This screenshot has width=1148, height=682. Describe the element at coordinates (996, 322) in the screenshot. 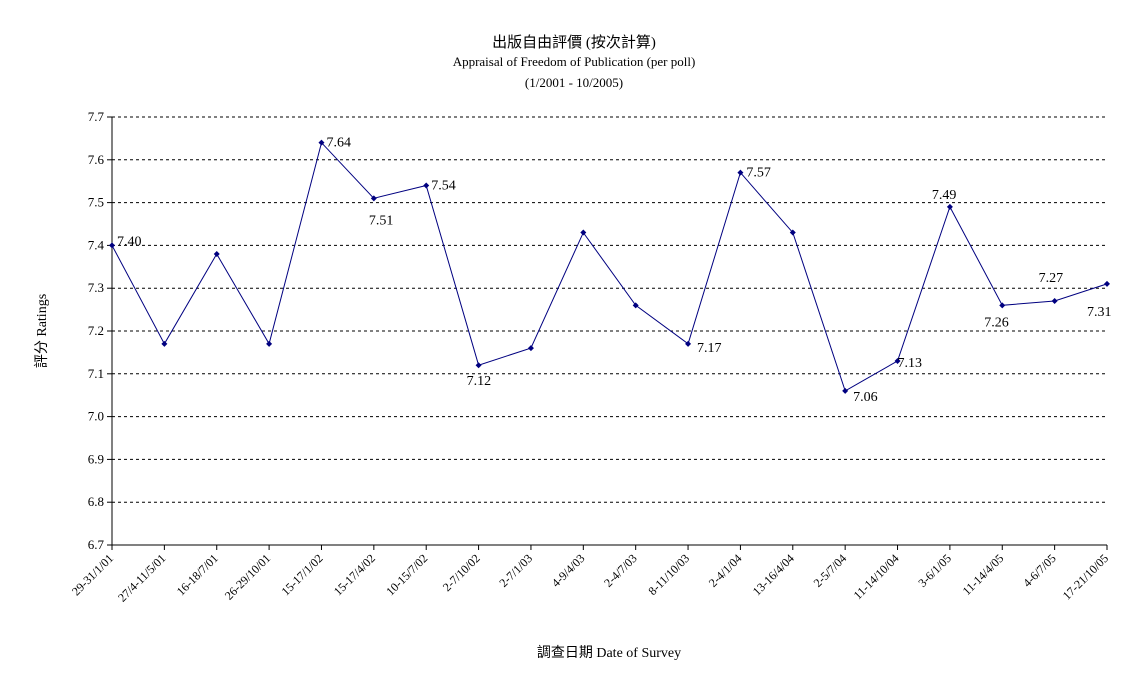

I see `data-label: 7.26` at that location.